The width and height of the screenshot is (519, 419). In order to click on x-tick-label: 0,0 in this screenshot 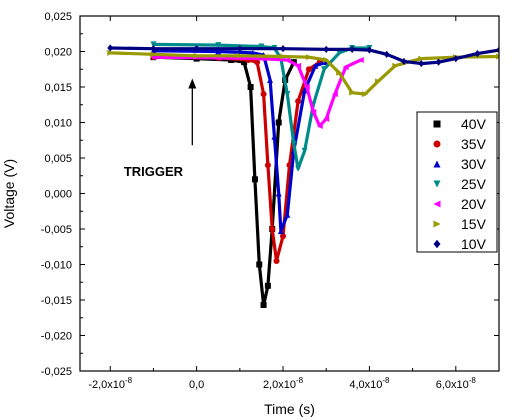, I will do `click(196, 385)`.